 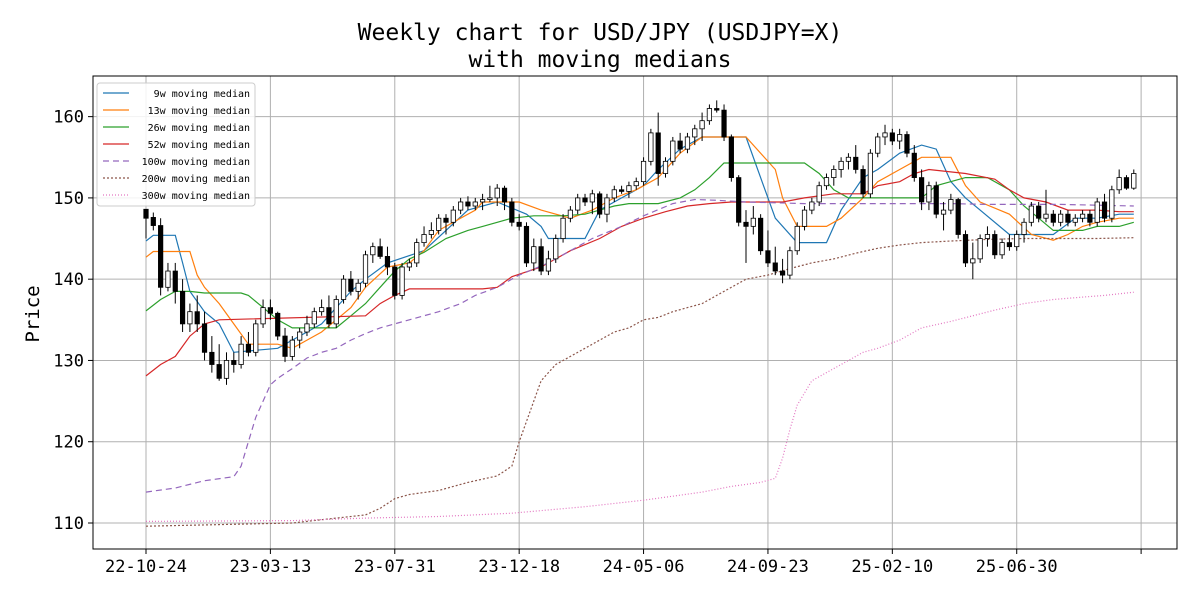 I want to click on legend-label: 26w moving median, so click(x=199, y=128).